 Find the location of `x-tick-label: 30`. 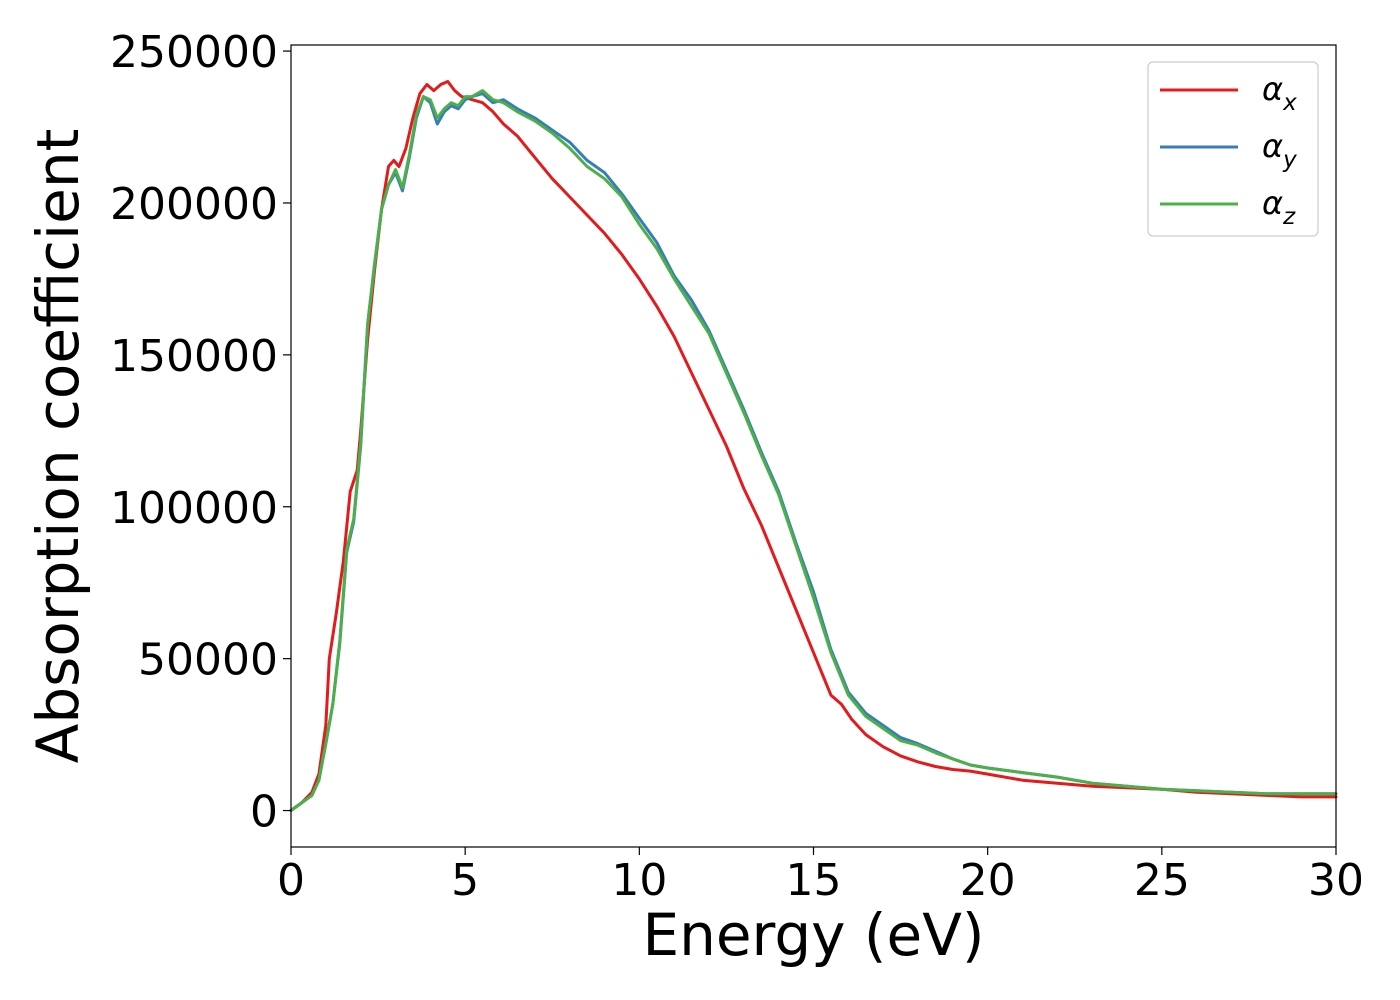

x-tick-label: 30 is located at coordinates (1336, 880).